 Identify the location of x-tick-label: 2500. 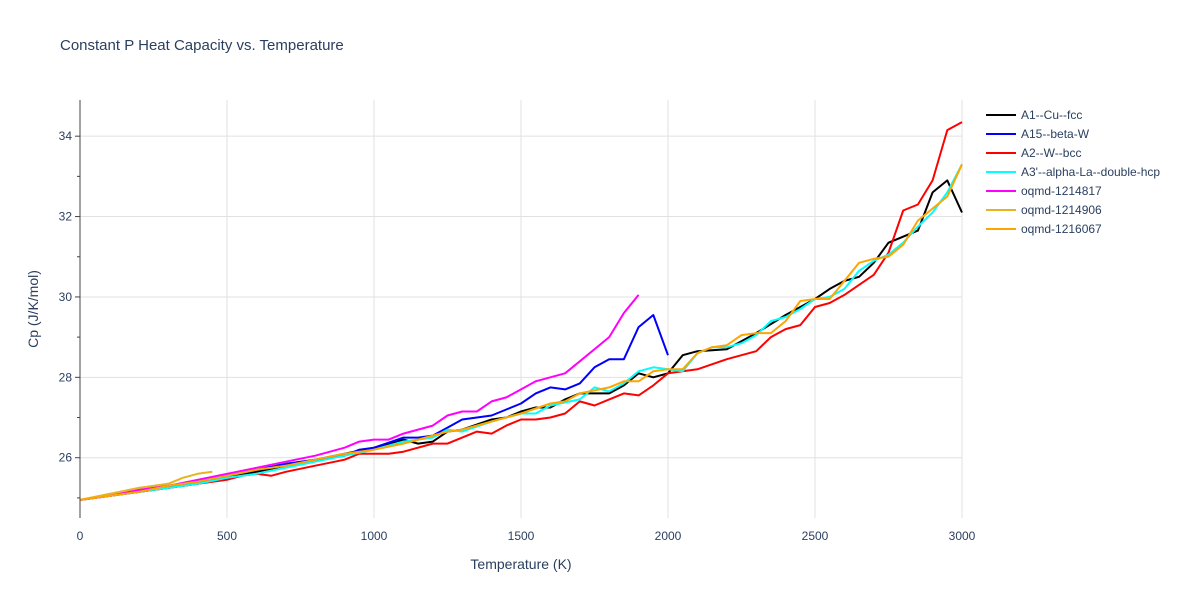
(815, 536).